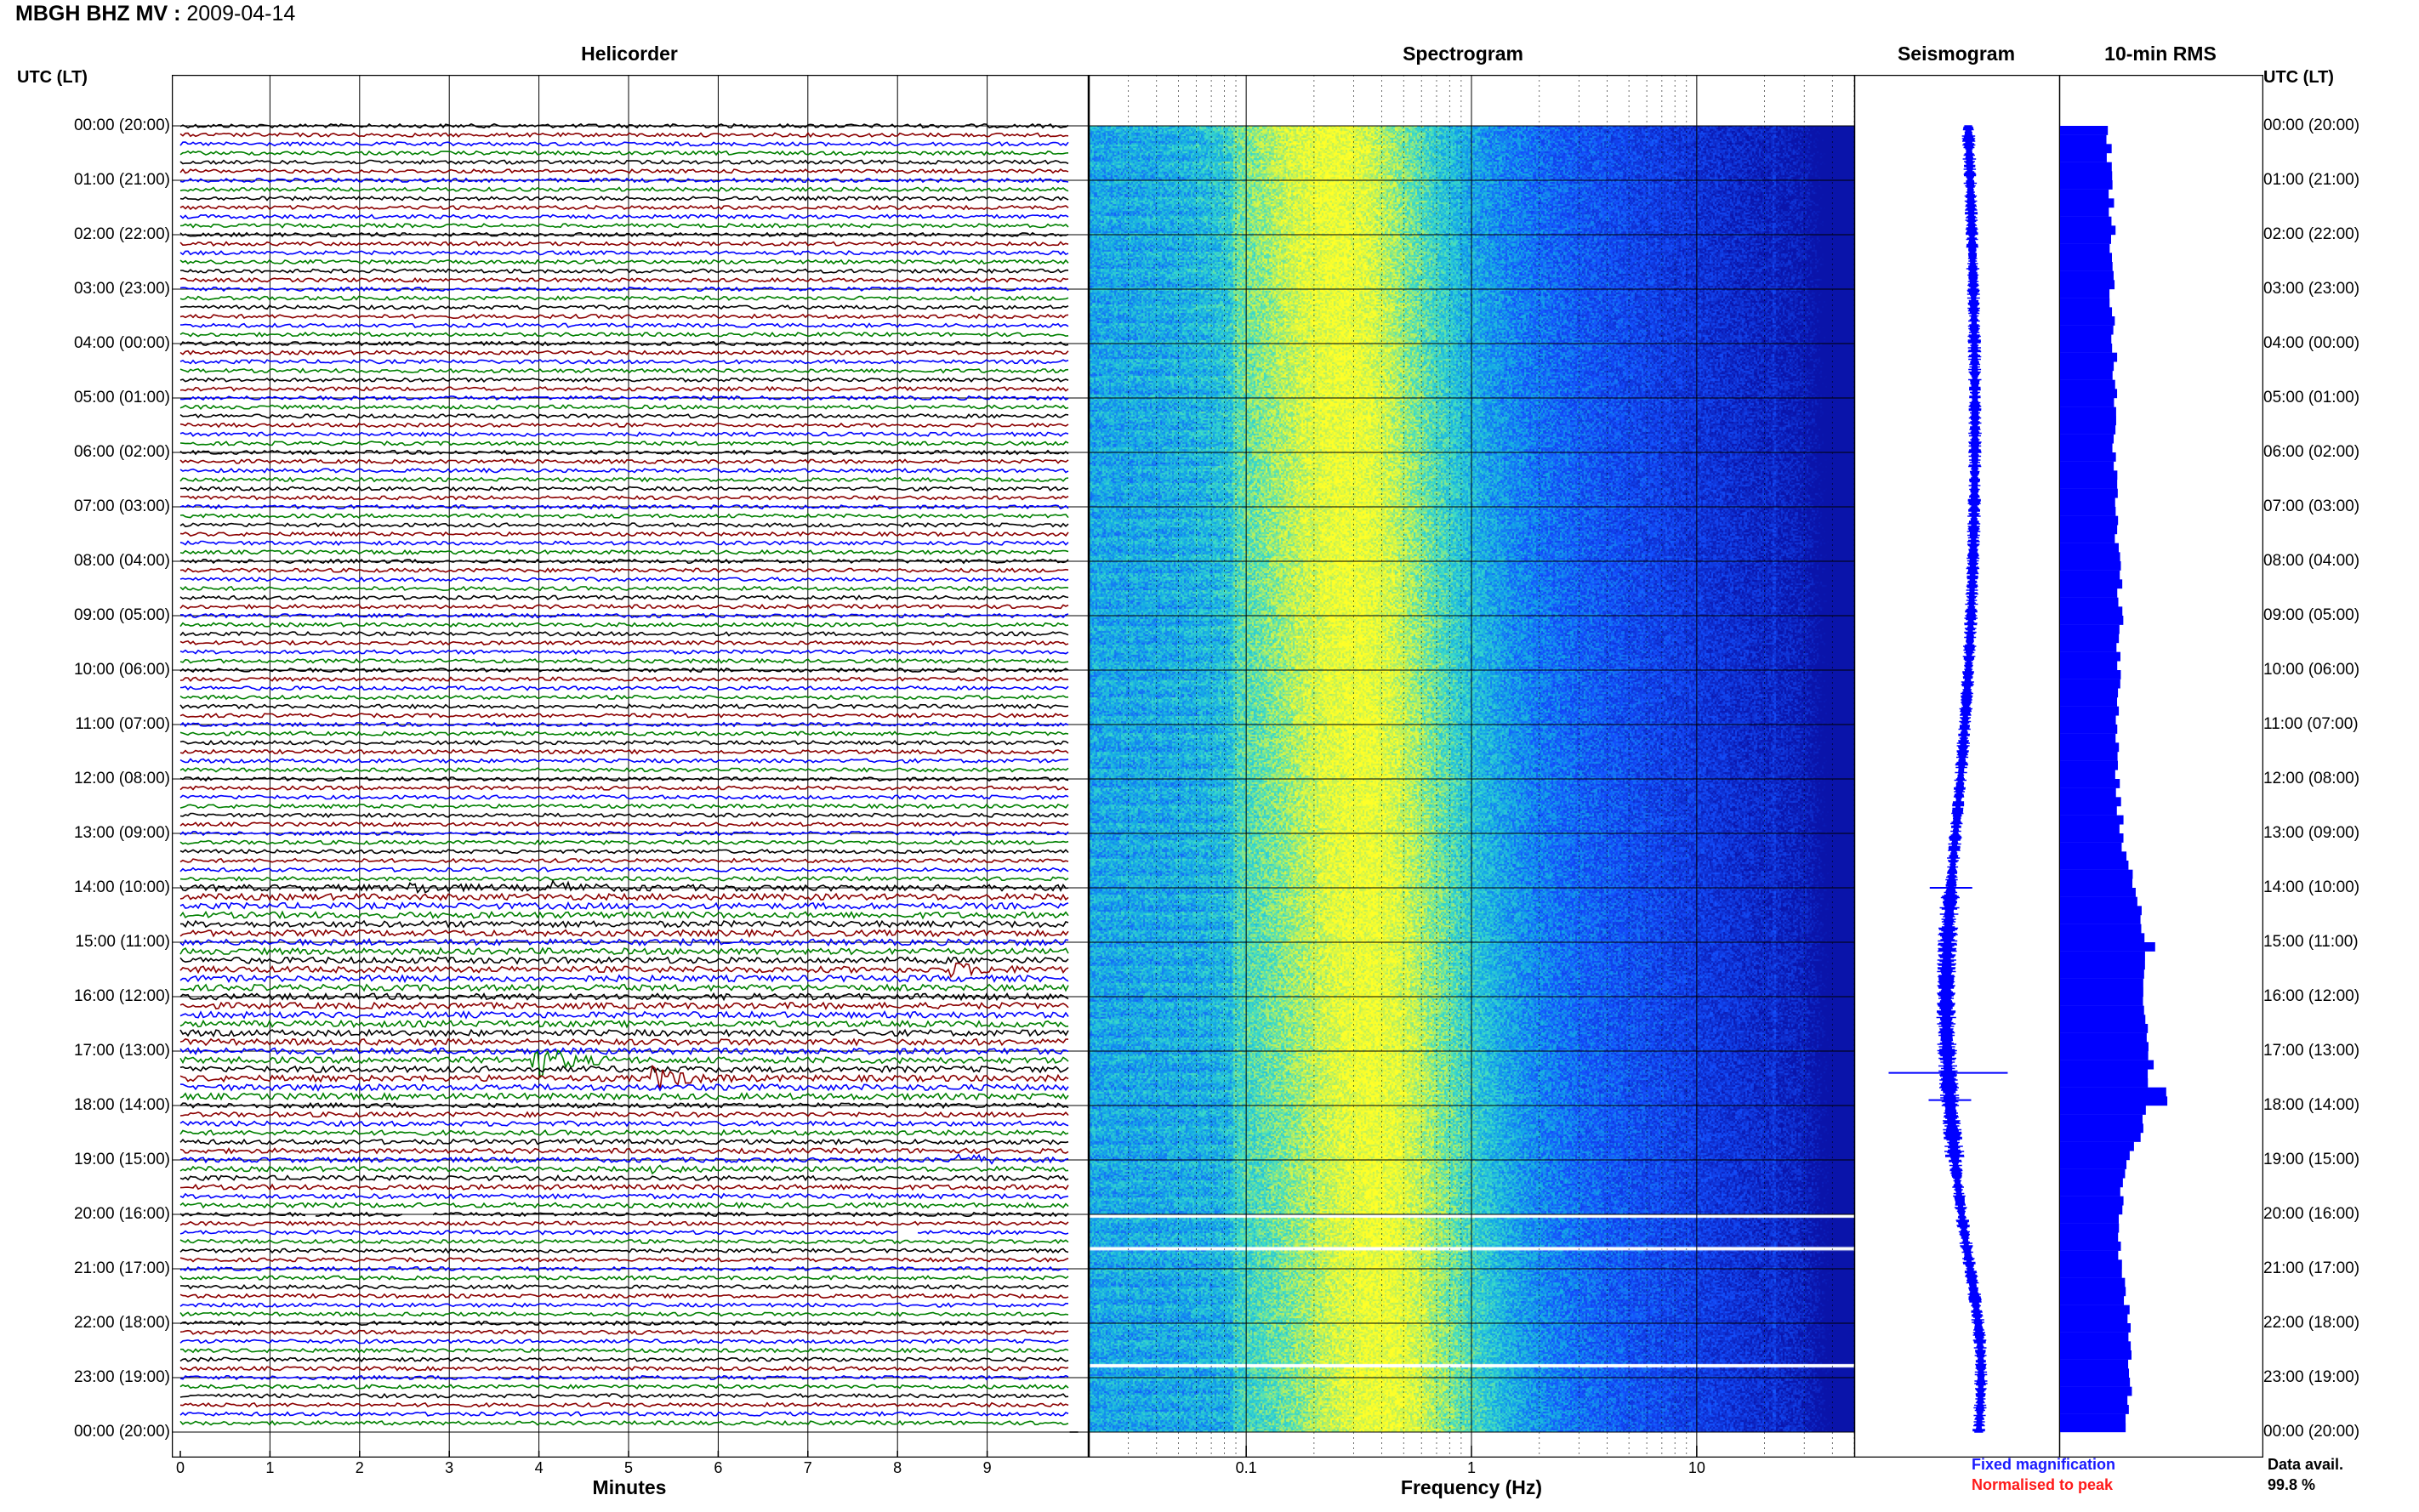 This screenshot has width=2419, height=1512. I want to click on station-code: MBGH BHZ MV, so click(91, 14).